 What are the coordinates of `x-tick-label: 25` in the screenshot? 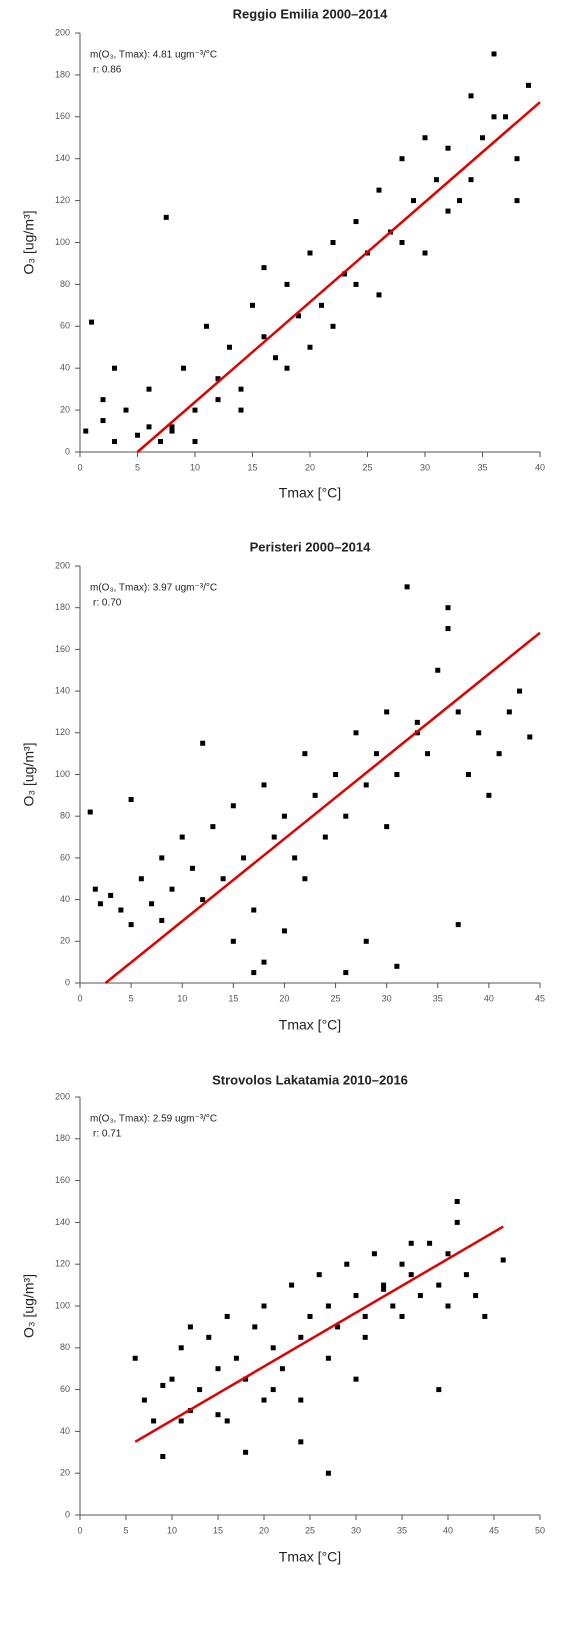 It's located at (367, 467).